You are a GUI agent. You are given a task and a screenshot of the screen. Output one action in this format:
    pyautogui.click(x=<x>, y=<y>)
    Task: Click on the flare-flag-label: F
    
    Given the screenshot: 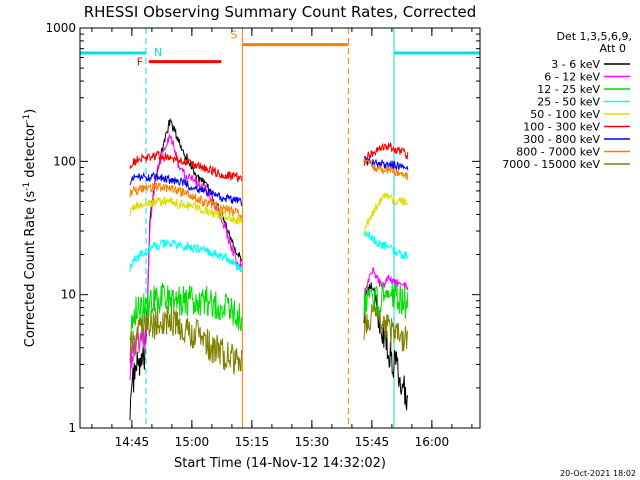 What is the action you would take?
    pyautogui.click(x=140, y=62)
    